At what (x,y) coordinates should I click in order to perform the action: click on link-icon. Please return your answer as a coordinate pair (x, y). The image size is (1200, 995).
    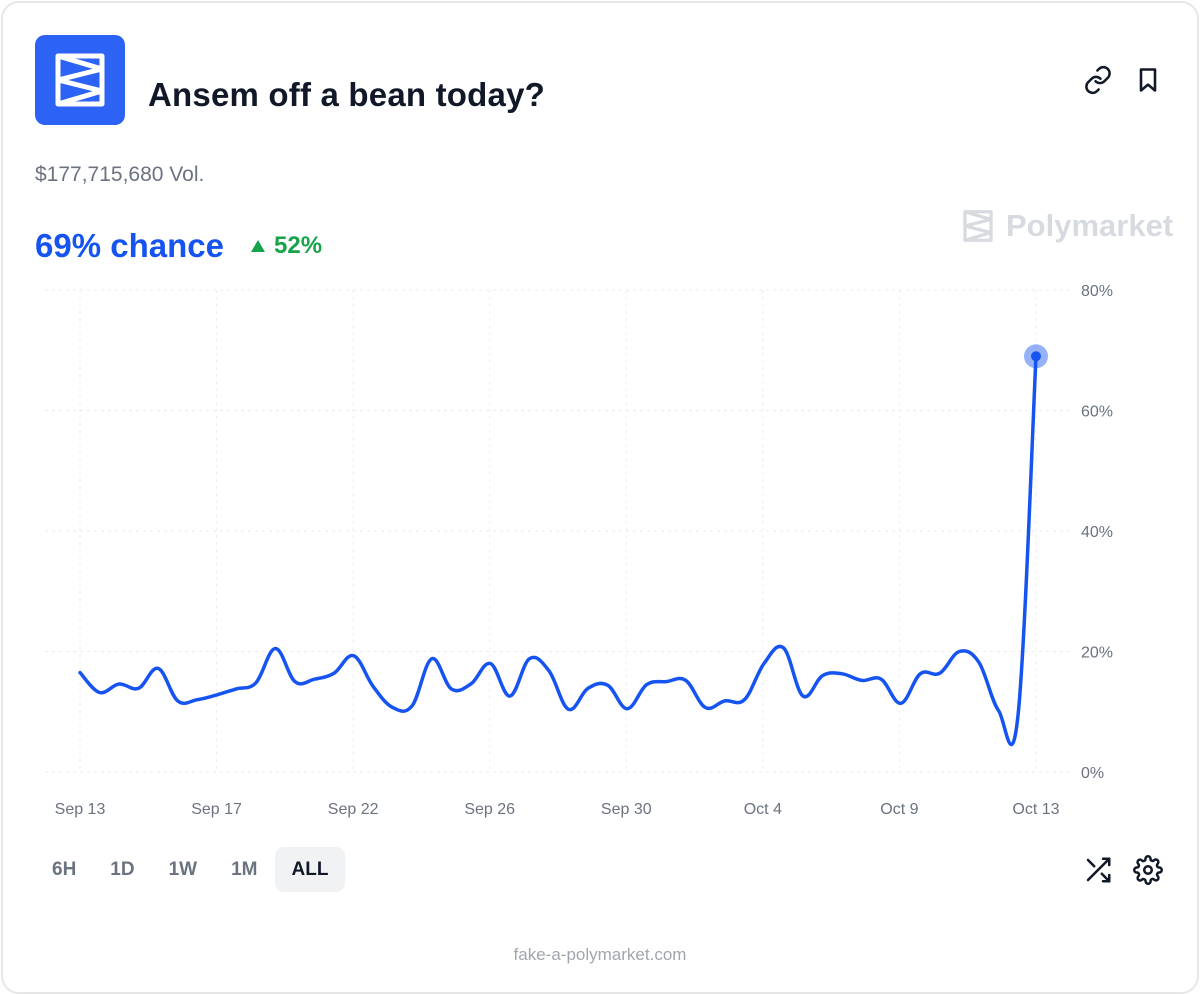
    Looking at the image, I should click on (1098, 80).